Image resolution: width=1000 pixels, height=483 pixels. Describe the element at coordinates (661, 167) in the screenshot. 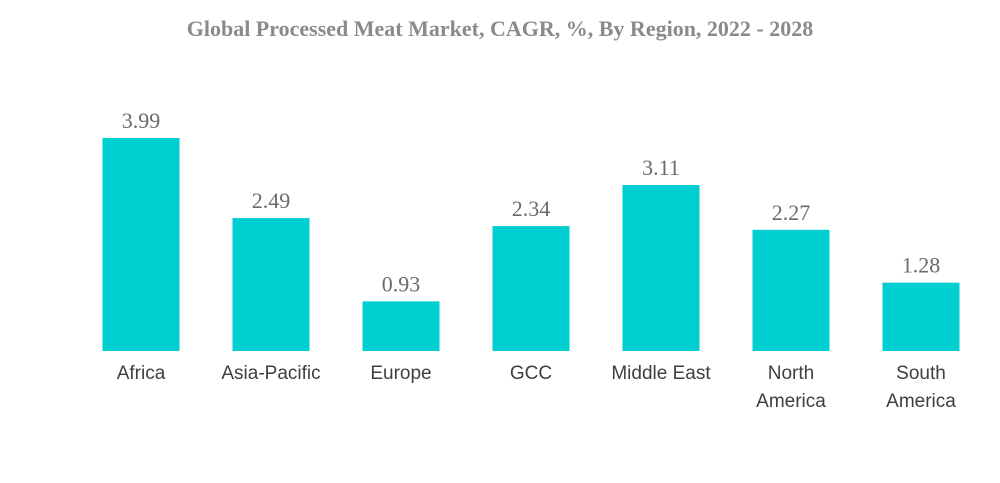

I see `value-label-4: 3.11` at that location.